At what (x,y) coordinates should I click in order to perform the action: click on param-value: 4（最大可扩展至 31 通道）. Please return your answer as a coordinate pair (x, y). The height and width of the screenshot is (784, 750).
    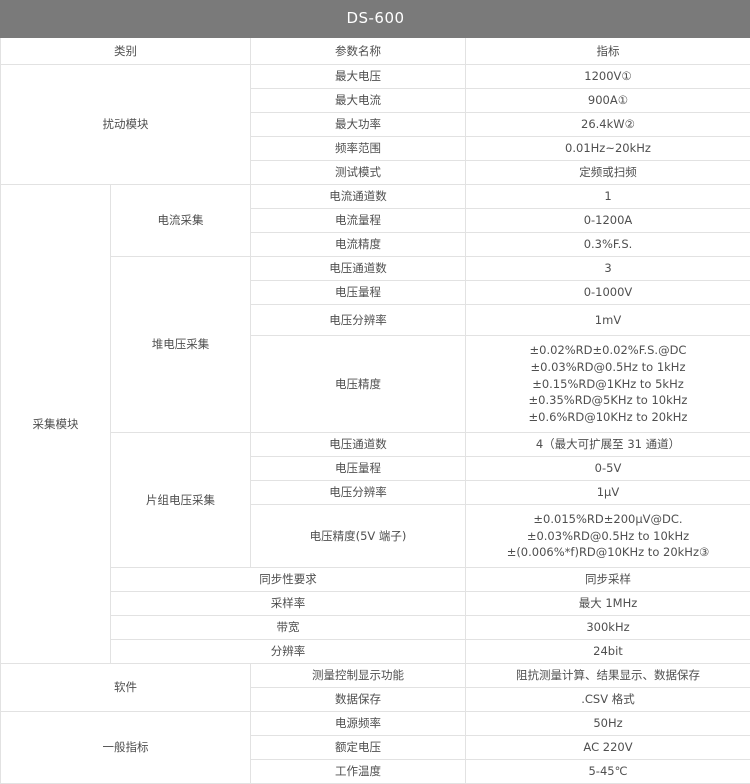
    Looking at the image, I should click on (608, 445).